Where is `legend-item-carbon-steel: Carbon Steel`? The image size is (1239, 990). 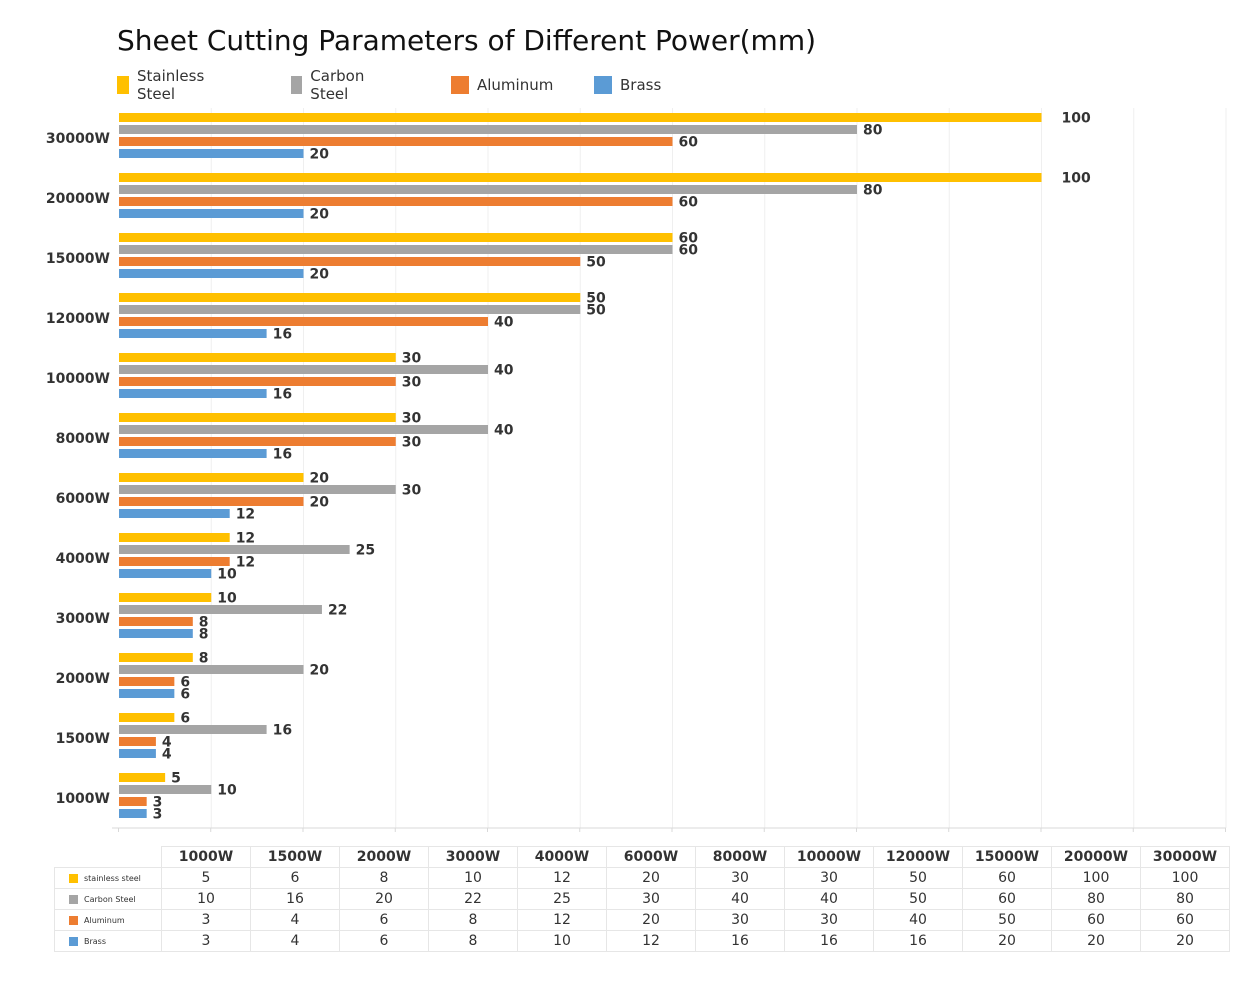 legend-item-carbon-steel: Carbon Steel is located at coordinates (331, 85).